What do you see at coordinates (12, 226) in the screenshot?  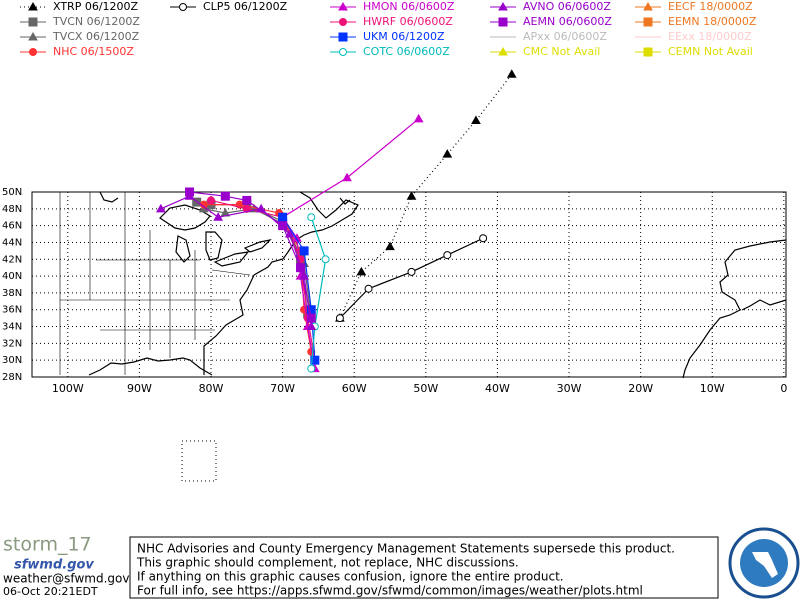 I see `lat-label: 46N` at bounding box center [12, 226].